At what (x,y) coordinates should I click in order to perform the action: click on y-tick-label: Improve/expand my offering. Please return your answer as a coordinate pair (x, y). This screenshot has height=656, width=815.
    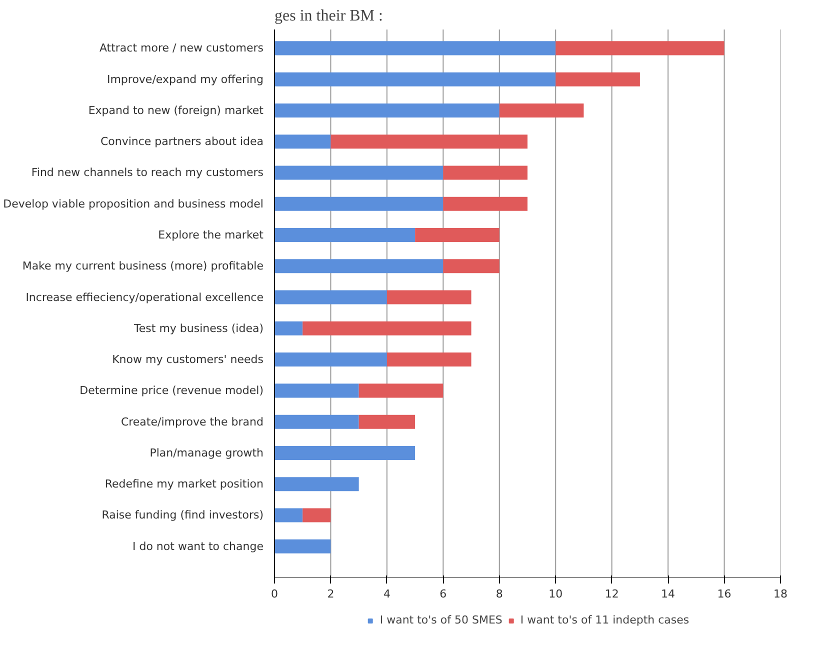
    Looking at the image, I should click on (185, 79).